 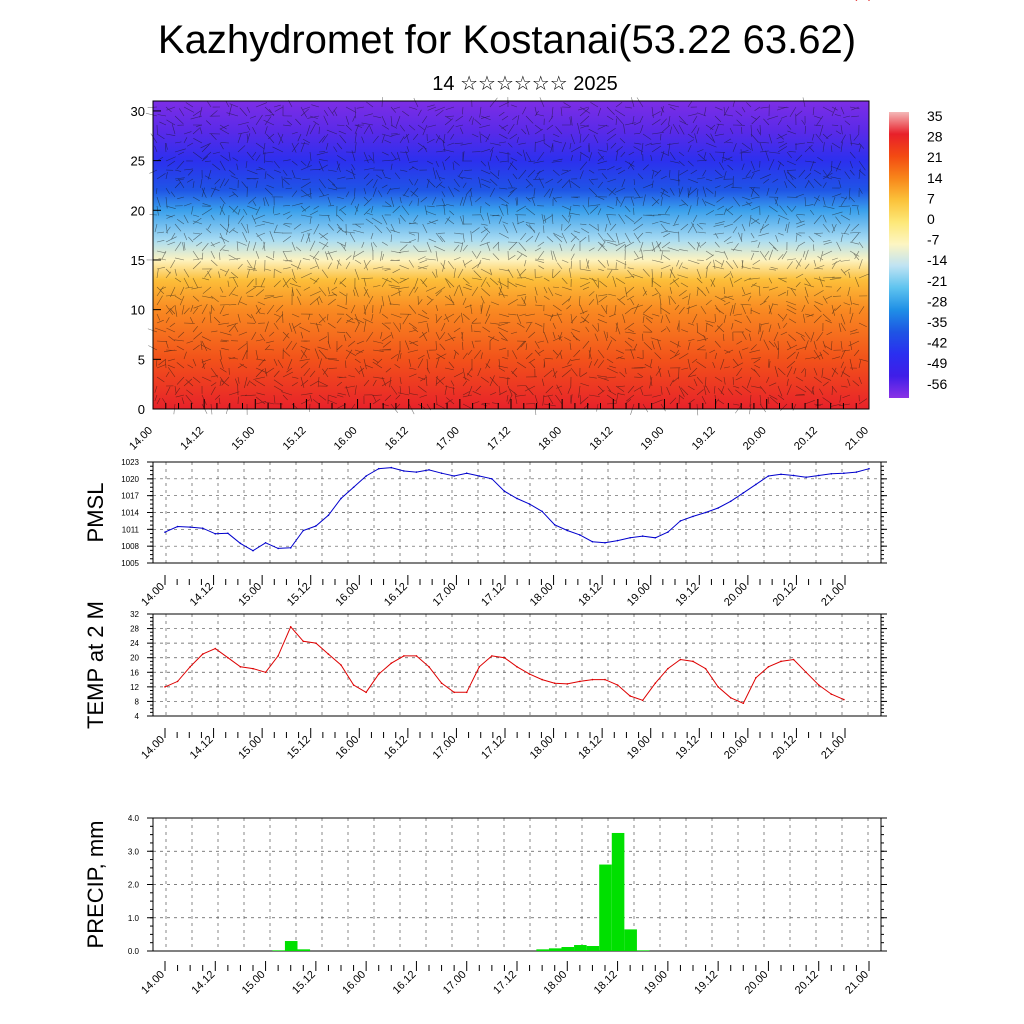 I want to click on colorbar-label: -21, so click(x=937, y=281).